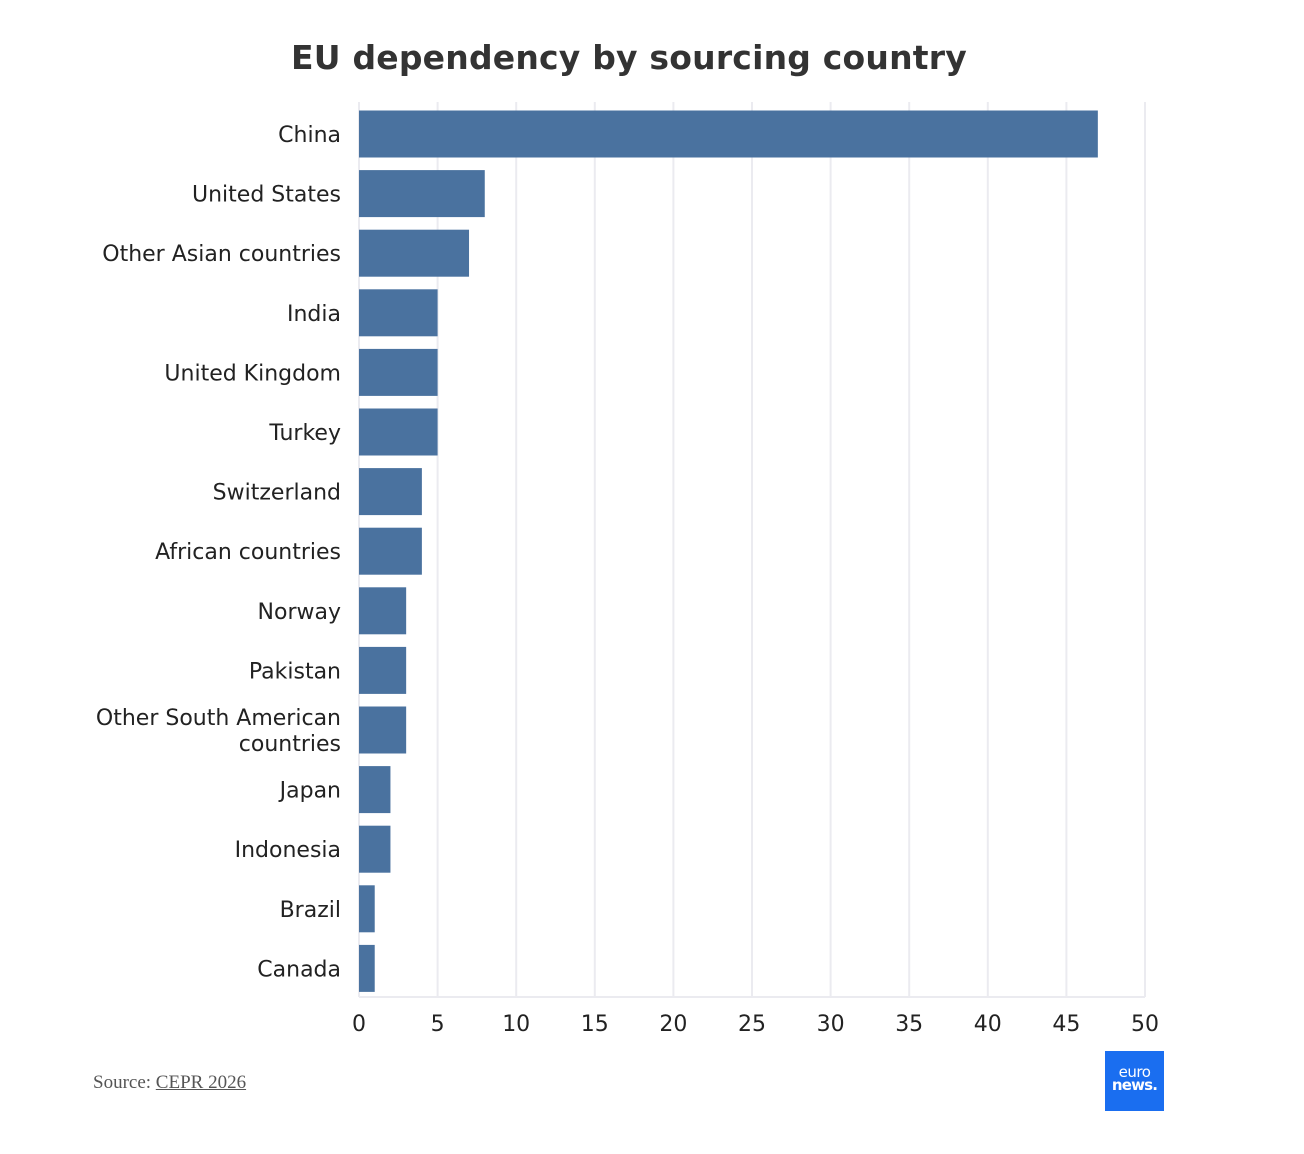 The image size is (1304, 1154). I want to click on logo-line2: news., so click(1134, 1085).